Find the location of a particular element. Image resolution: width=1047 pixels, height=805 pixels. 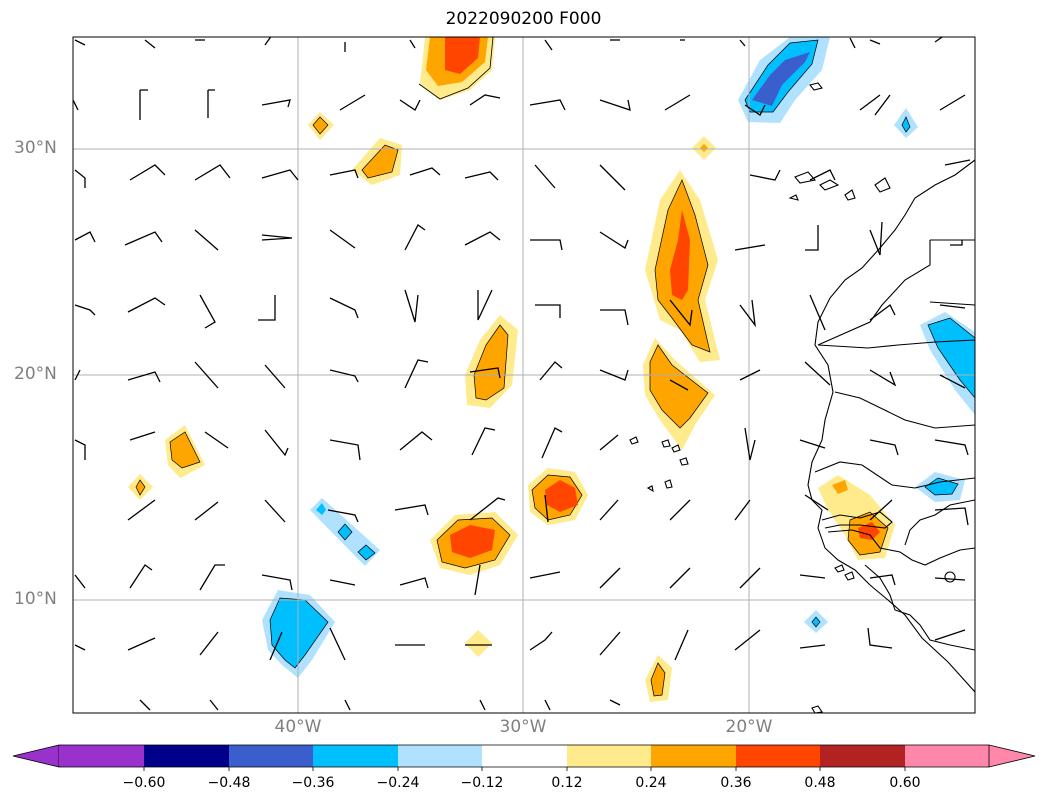

colorbar-tick-label: 0.36 is located at coordinates (736, 783).